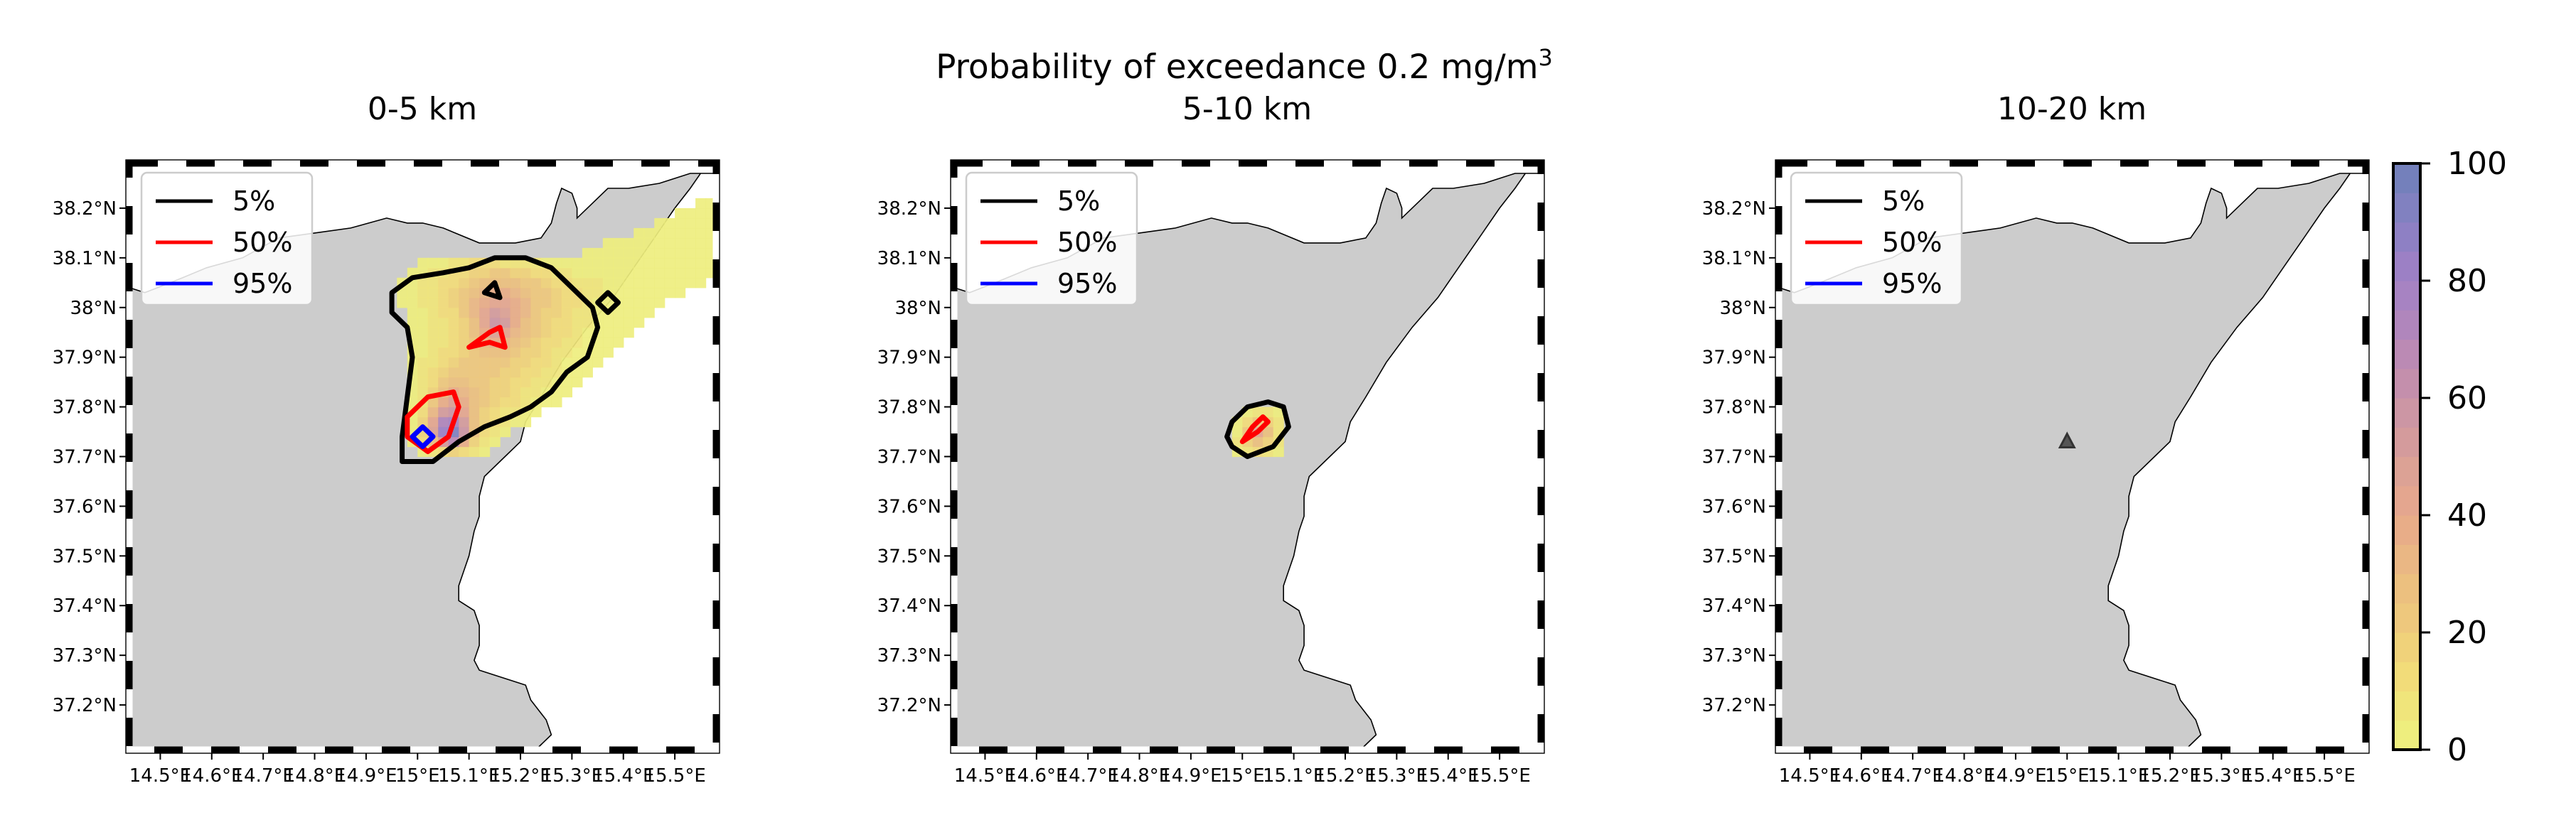  What do you see at coordinates (1734, 457) in the screenshot?
I see `y-tick-label: 37.7°N` at bounding box center [1734, 457].